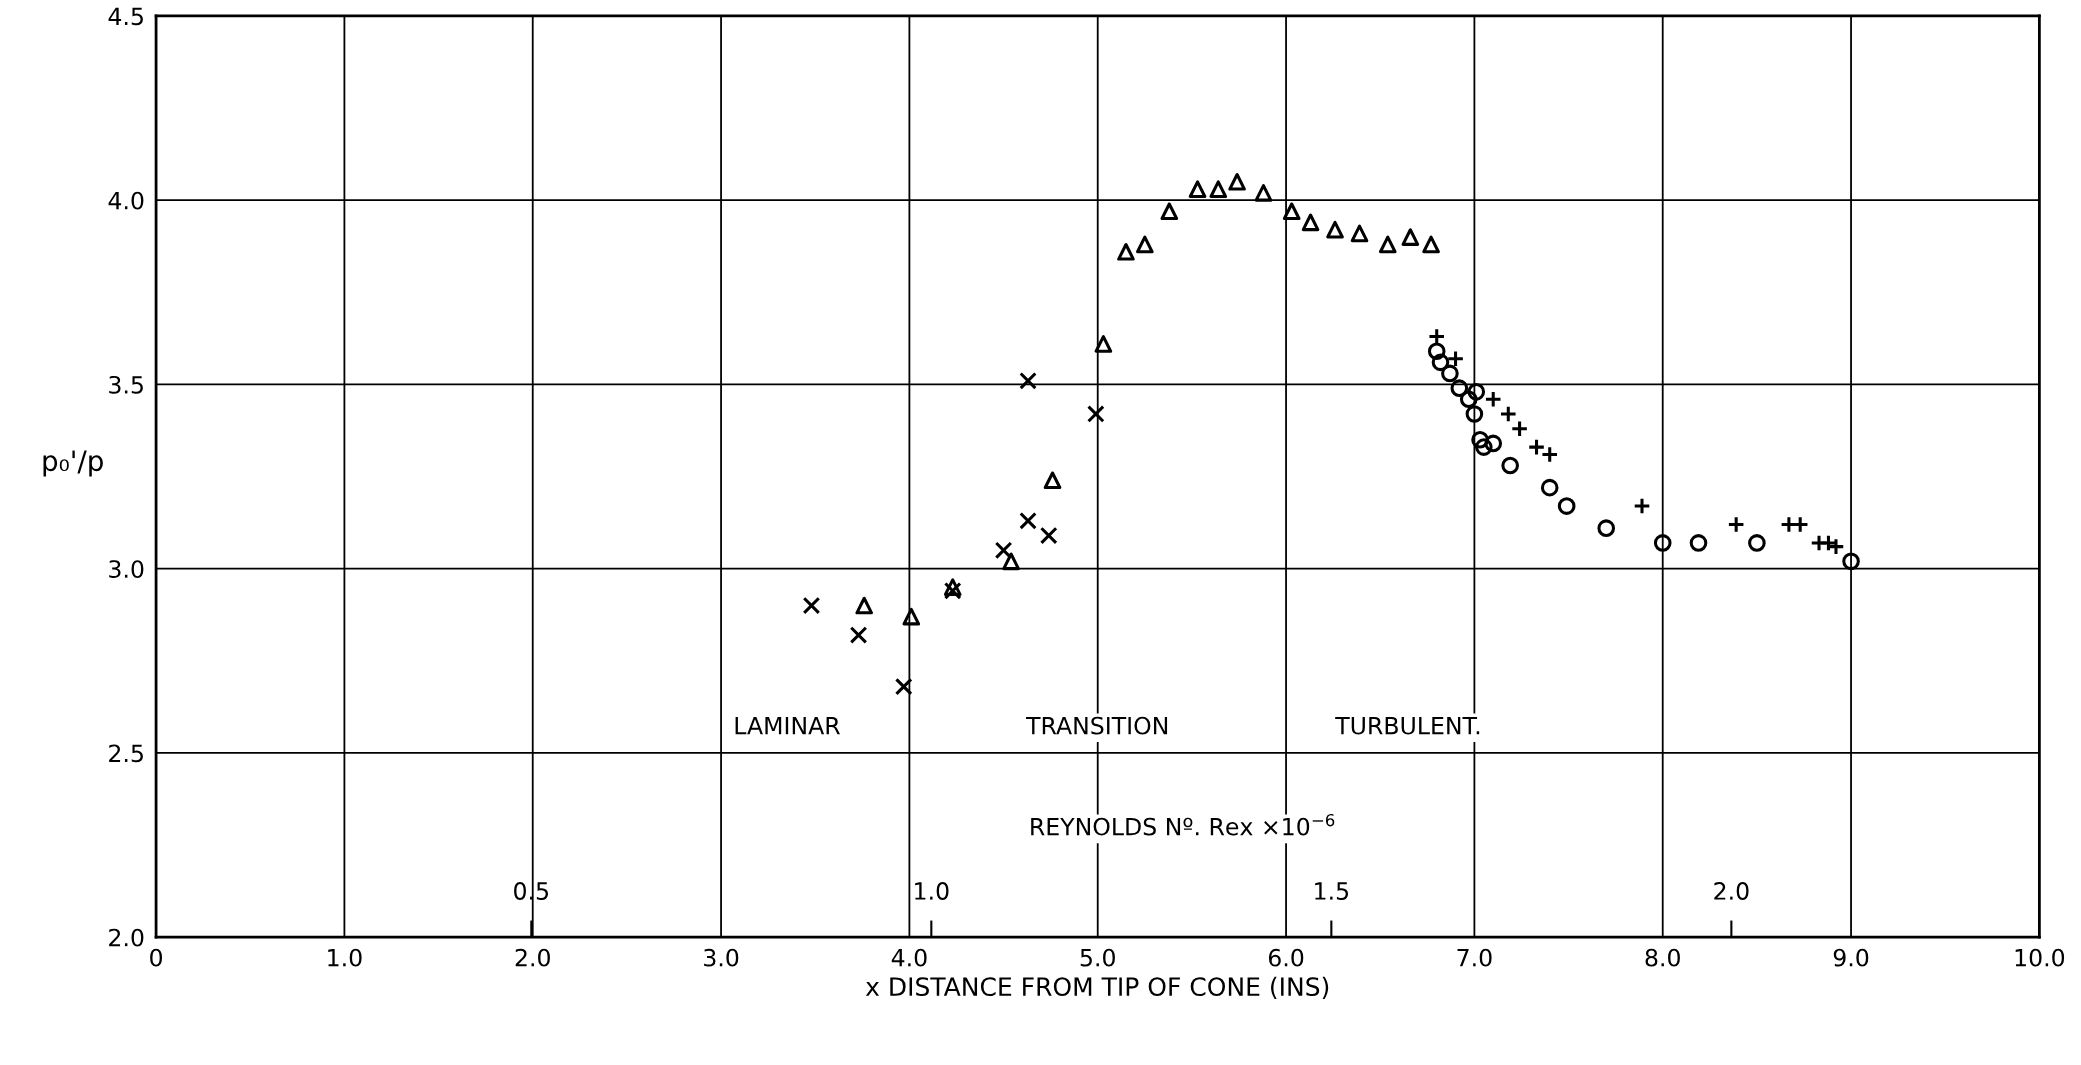  What do you see at coordinates (126, 937) in the screenshot?
I see `y-tick-label: 2.0` at bounding box center [126, 937].